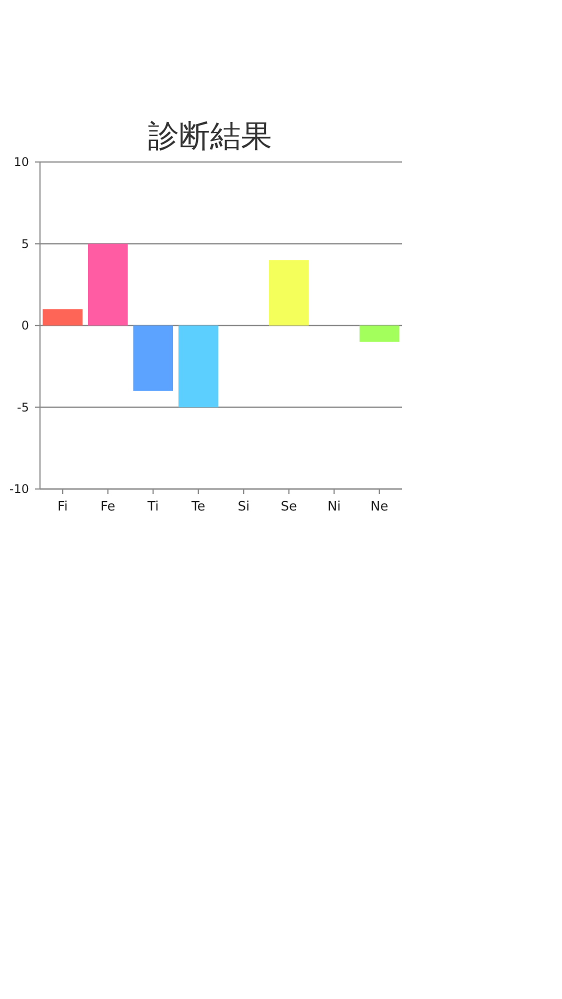 The image size is (562, 999). What do you see at coordinates (21, 162) in the screenshot?
I see `y-tick-label: 10` at bounding box center [21, 162].